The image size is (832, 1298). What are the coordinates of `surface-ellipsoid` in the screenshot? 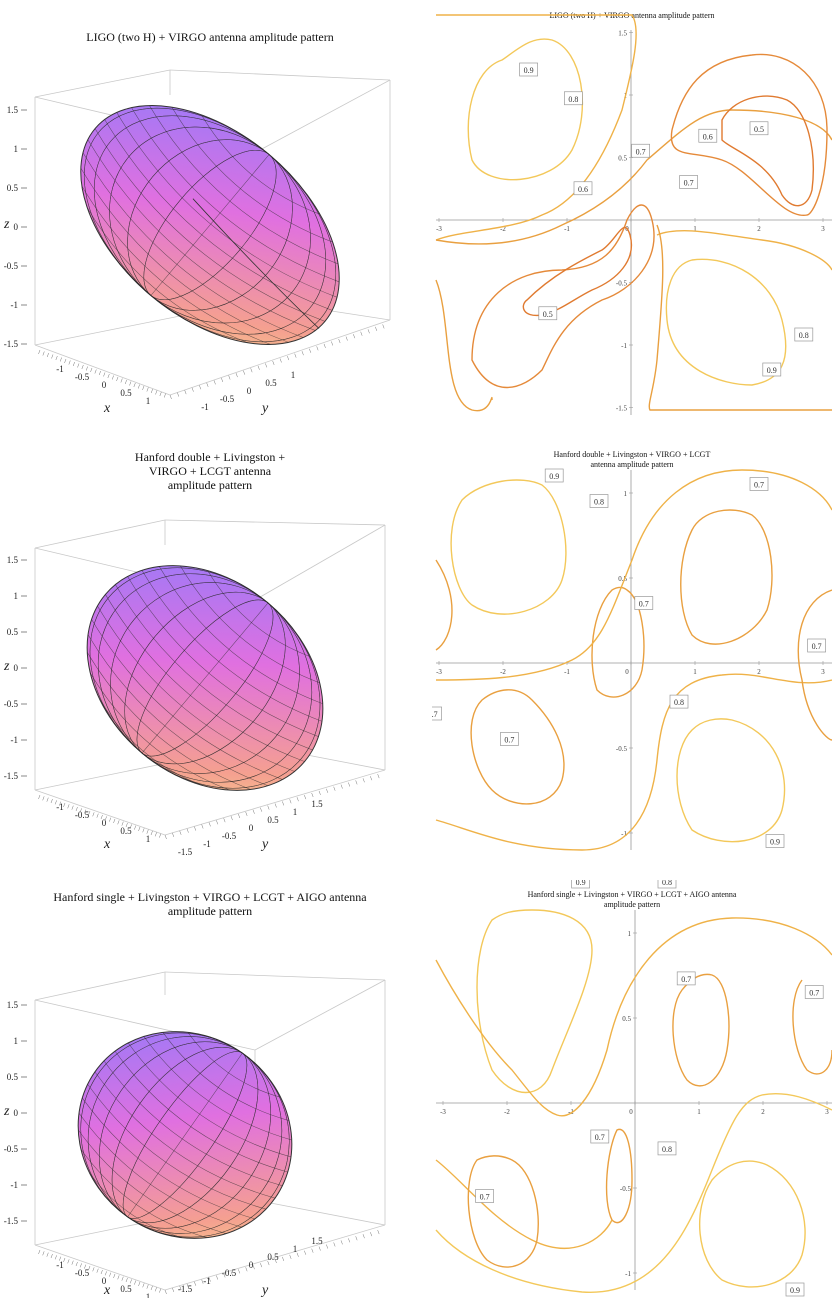 It's located at (205, 678).